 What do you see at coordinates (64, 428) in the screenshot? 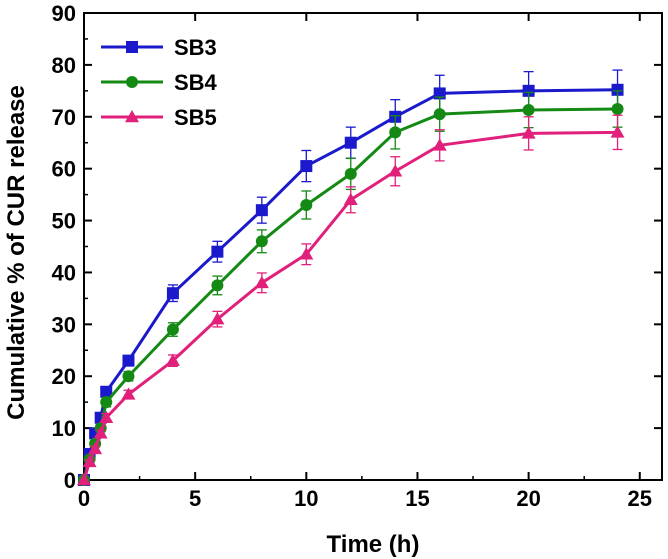
I see `y-tick-label: 10` at bounding box center [64, 428].